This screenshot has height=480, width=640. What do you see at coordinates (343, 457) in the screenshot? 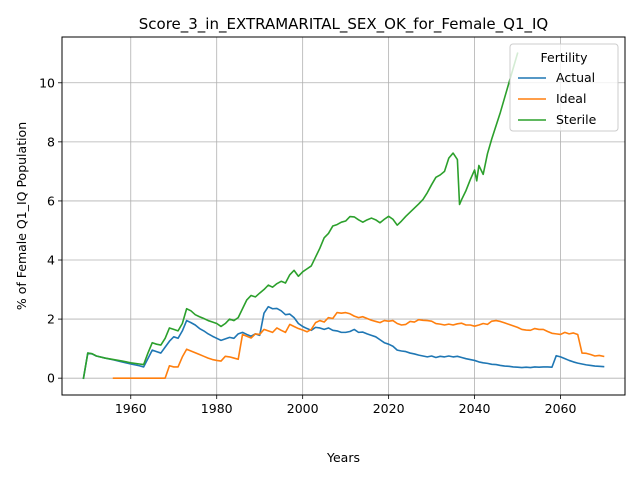
I see `x-axis-label: Years` at bounding box center [343, 457].